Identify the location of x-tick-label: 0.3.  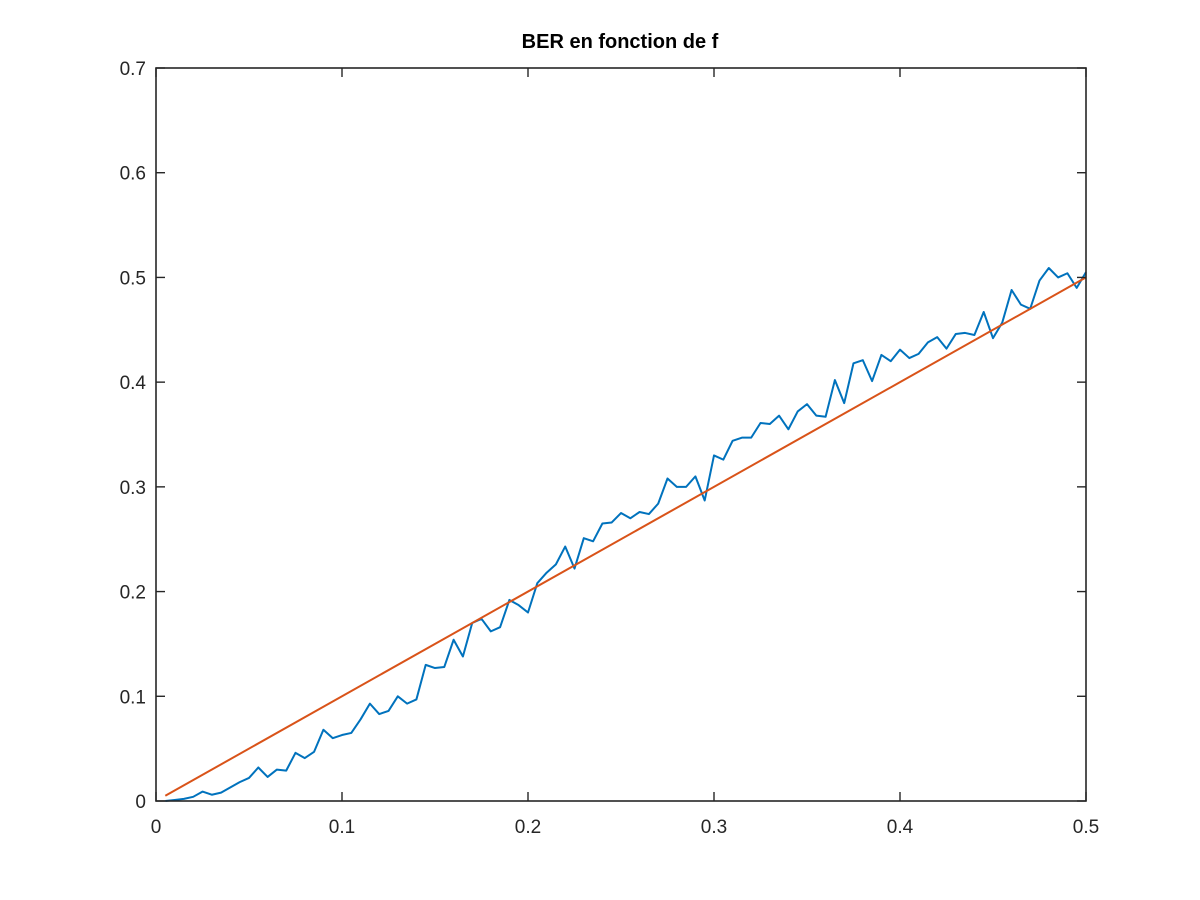
(714, 827).